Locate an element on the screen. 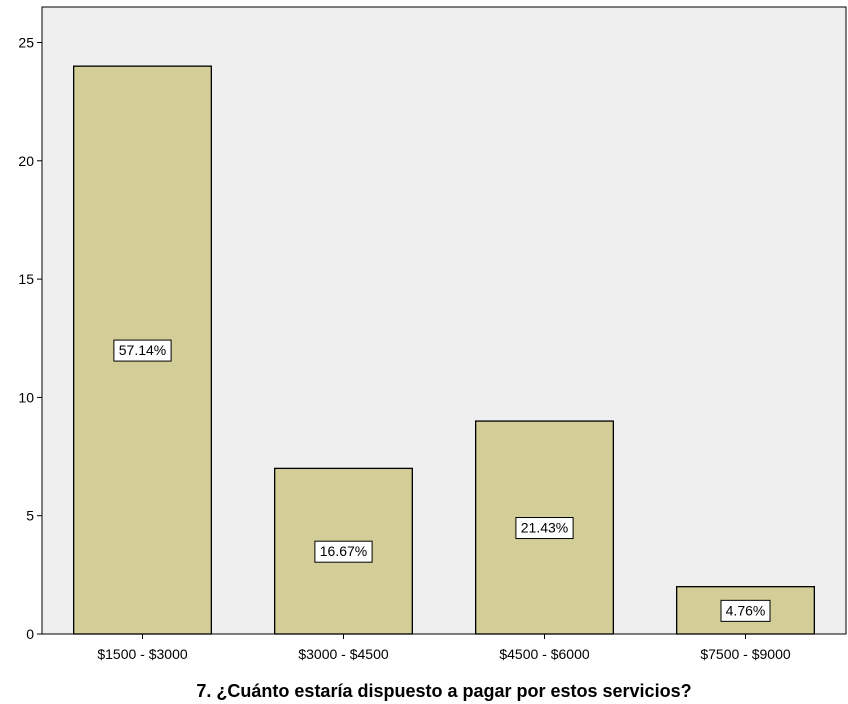 The height and width of the screenshot is (704, 848). data-label: 21.43% is located at coordinates (544, 528).